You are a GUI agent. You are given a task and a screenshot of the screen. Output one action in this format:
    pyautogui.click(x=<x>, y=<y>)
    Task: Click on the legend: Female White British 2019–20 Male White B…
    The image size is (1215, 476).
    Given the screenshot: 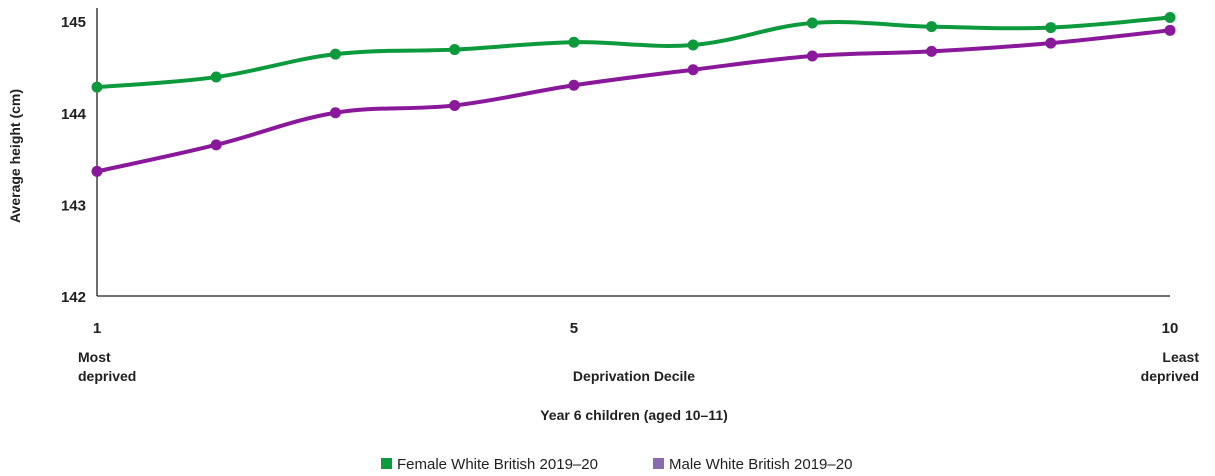 What is the action you would take?
    pyautogui.click(x=616, y=464)
    